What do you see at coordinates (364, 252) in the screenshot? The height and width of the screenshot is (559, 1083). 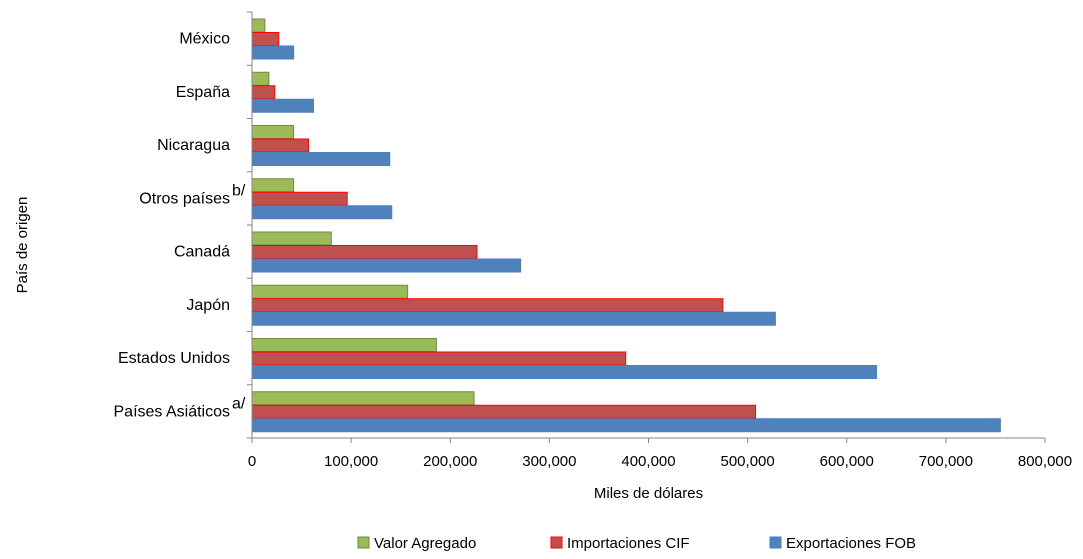 I see `bar-importaciones-cif-canada` at bounding box center [364, 252].